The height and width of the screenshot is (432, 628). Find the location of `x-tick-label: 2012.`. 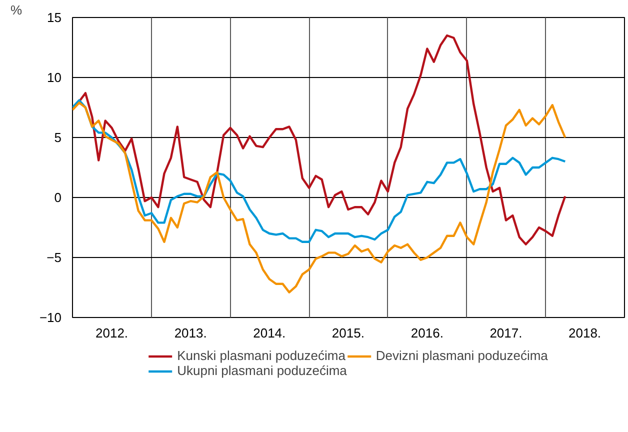

x-tick-label: 2012. is located at coordinates (112, 333).